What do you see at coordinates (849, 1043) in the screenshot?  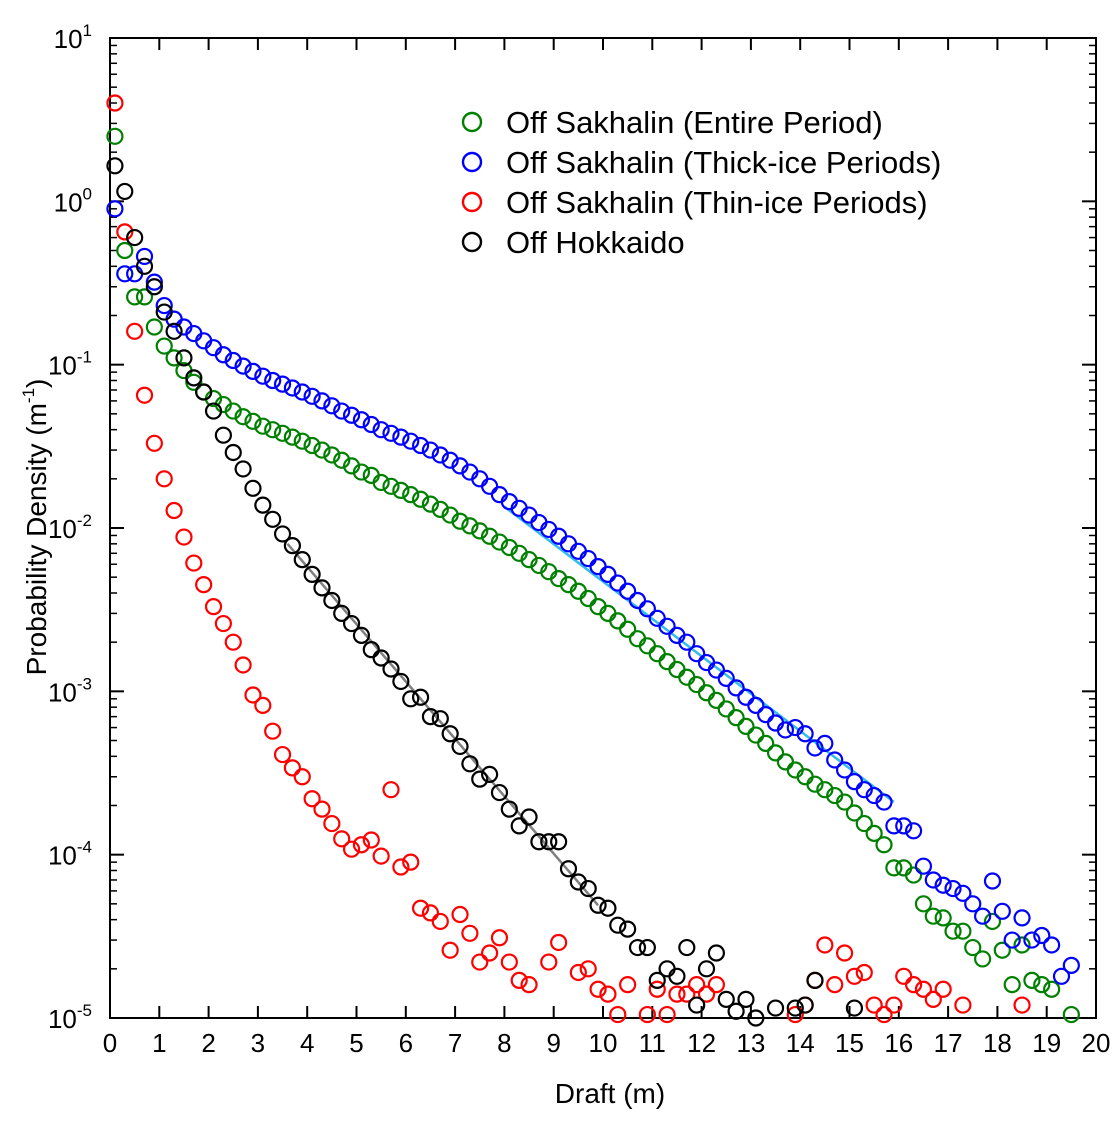 I see `x-tick-label: 15` at bounding box center [849, 1043].